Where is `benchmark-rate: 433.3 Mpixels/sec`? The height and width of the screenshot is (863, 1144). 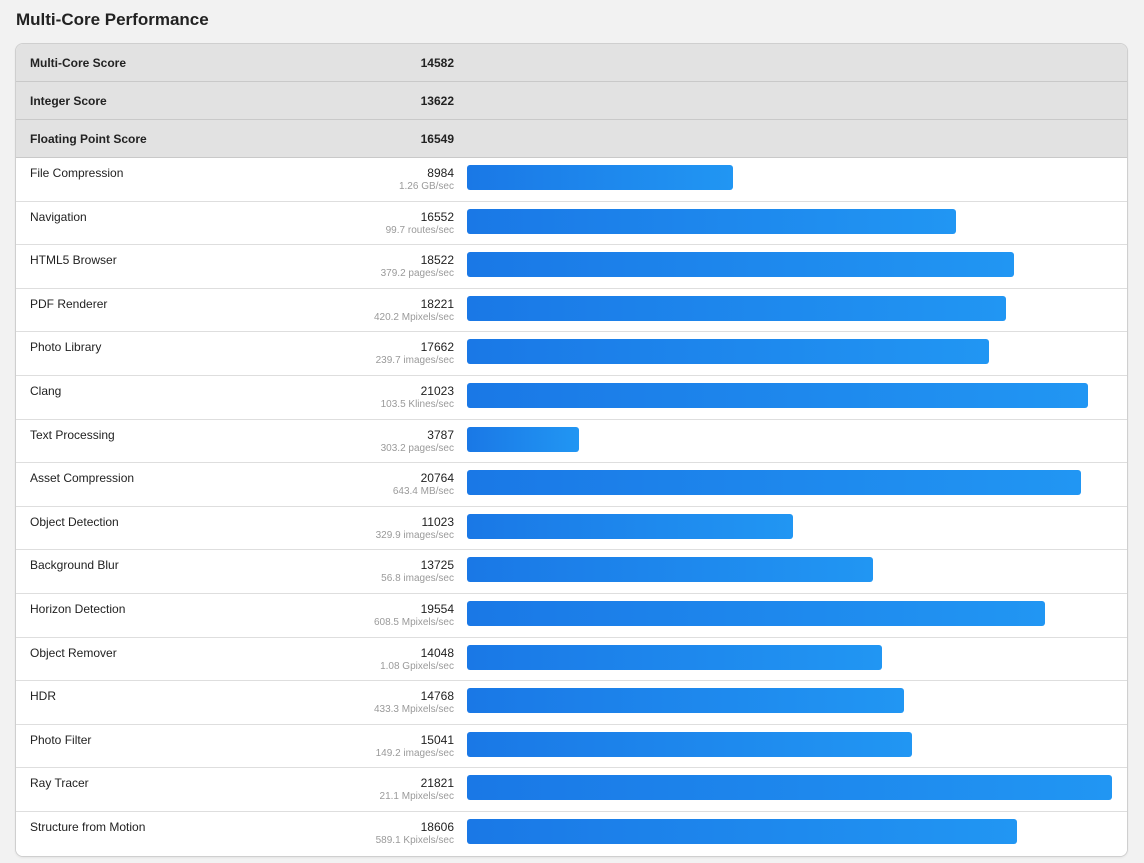
benchmark-rate: 433.3 Mpixels/sec is located at coordinates (413, 710).